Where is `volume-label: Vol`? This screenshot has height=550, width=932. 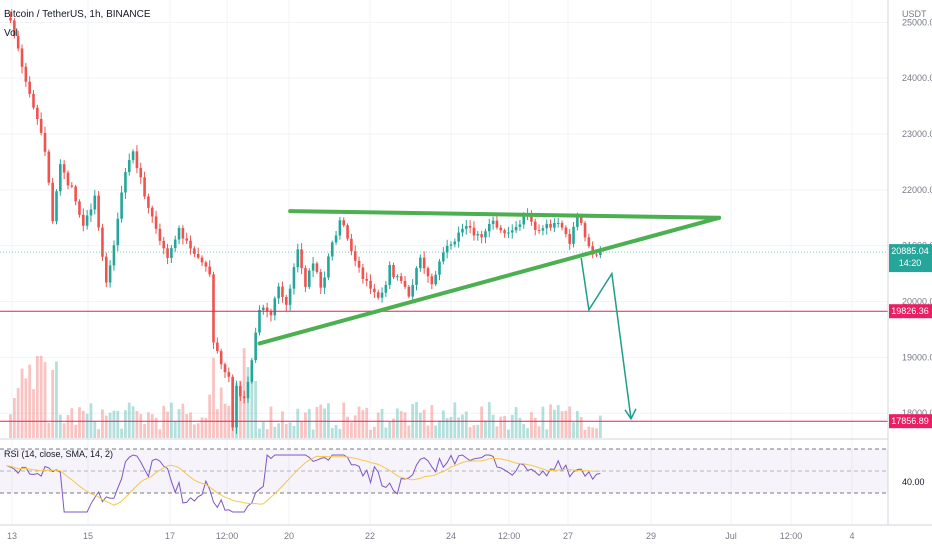 volume-label: Vol is located at coordinates (11, 33).